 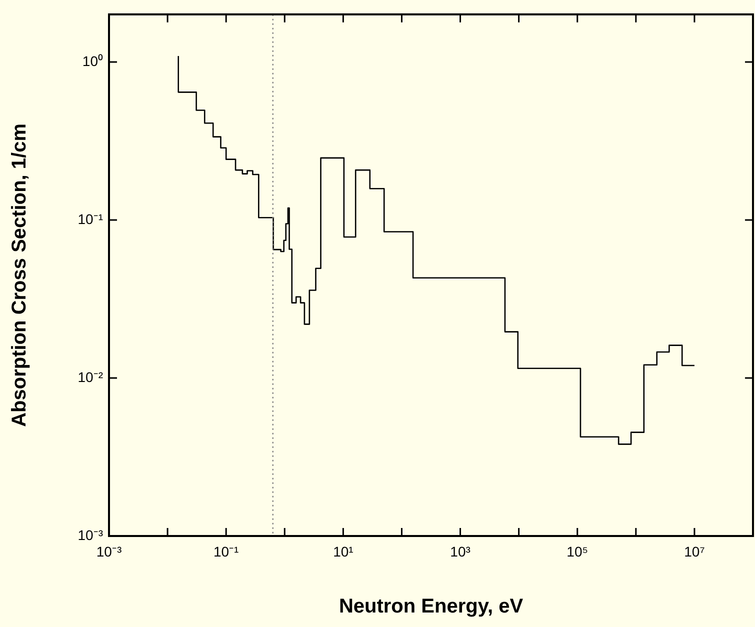 I want to click on x-tick-label: 10³, so click(x=460, y=551).